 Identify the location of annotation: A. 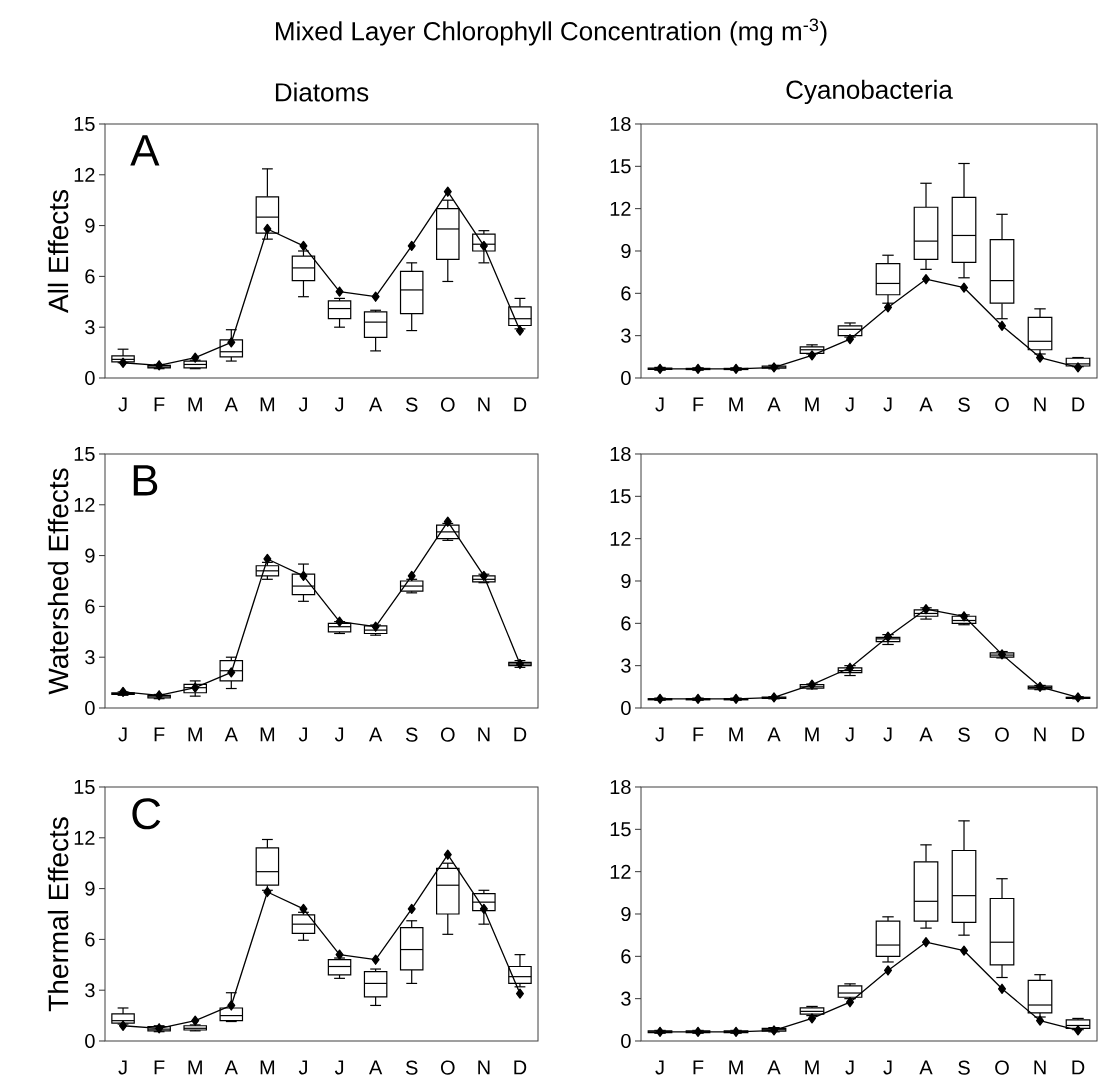
(145, 150).